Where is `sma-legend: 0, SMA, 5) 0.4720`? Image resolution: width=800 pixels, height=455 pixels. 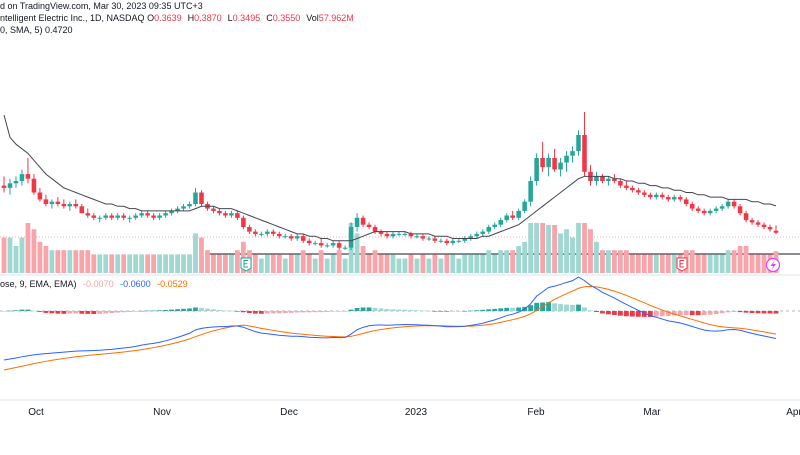 sma-legend: 0, SMA, 5) 0.4720 is located at coordinates (36, 30).